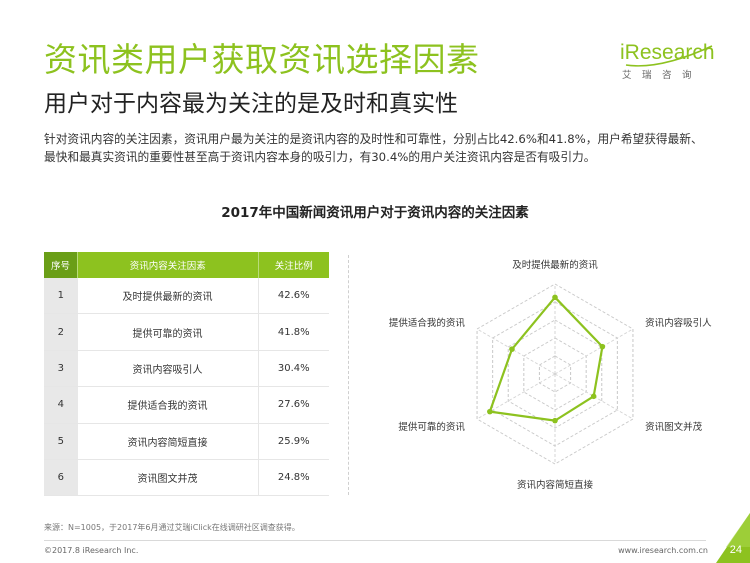 The image size is (750, 563). Describe the element at coordinates (61, 405) in the screenshot. I see `row-index: 4` at that location.